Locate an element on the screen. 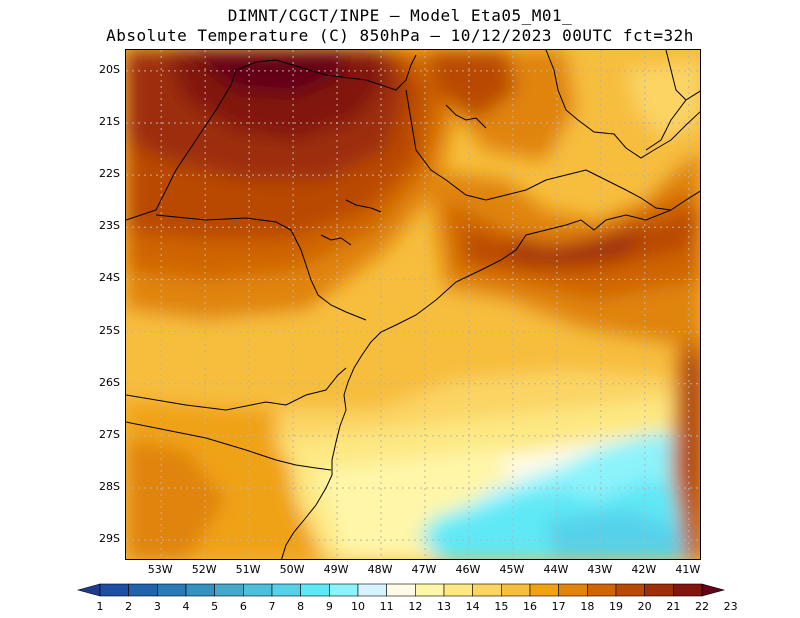 The height and width of the screenshot is (618, 800). colorbar-tick-label: 15 is located at coordinates (501, 606).